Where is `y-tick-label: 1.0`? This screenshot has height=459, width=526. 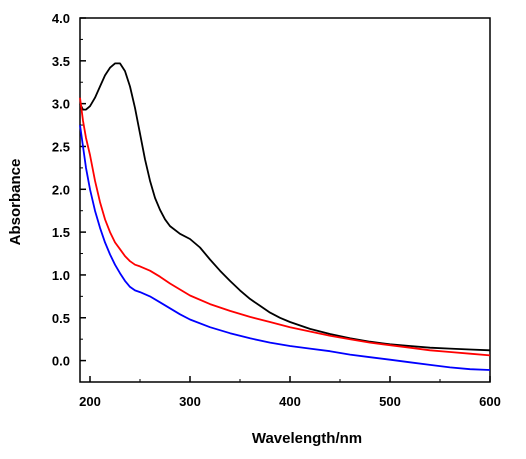 y-tick-label: 1.0 is located at coordinates (61, 275).